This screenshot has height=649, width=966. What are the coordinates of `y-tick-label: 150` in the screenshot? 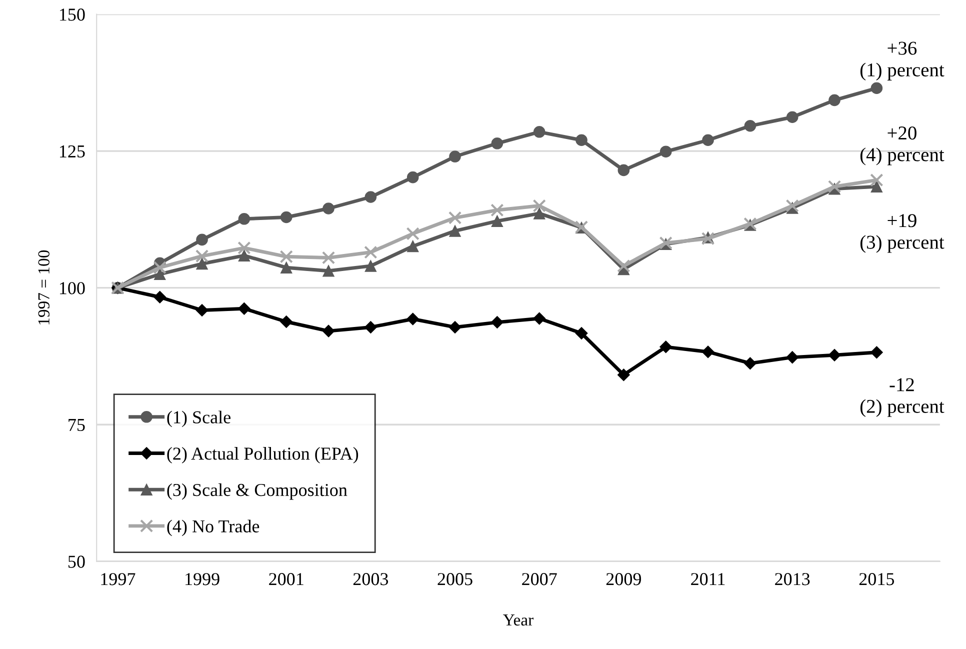 It's located at (72, 14).